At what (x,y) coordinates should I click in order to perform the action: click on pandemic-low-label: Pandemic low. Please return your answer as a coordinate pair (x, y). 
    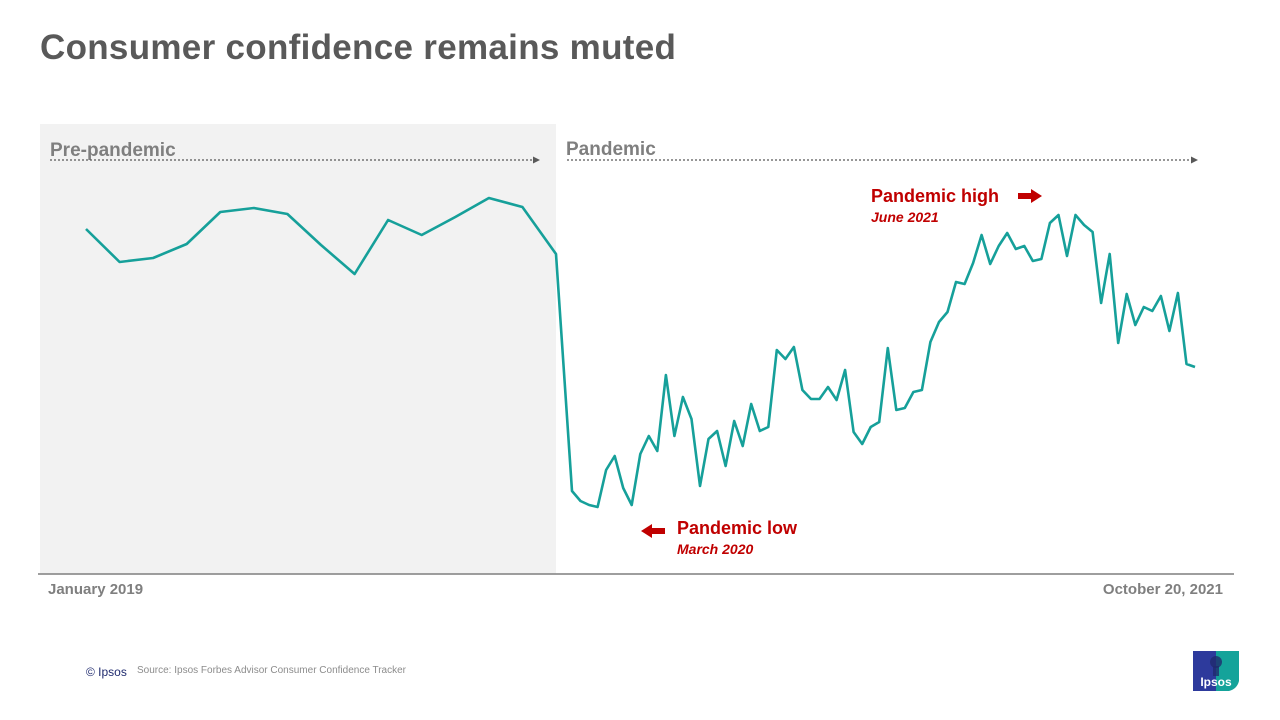
    Looking at the image, I should click on (737, 528).